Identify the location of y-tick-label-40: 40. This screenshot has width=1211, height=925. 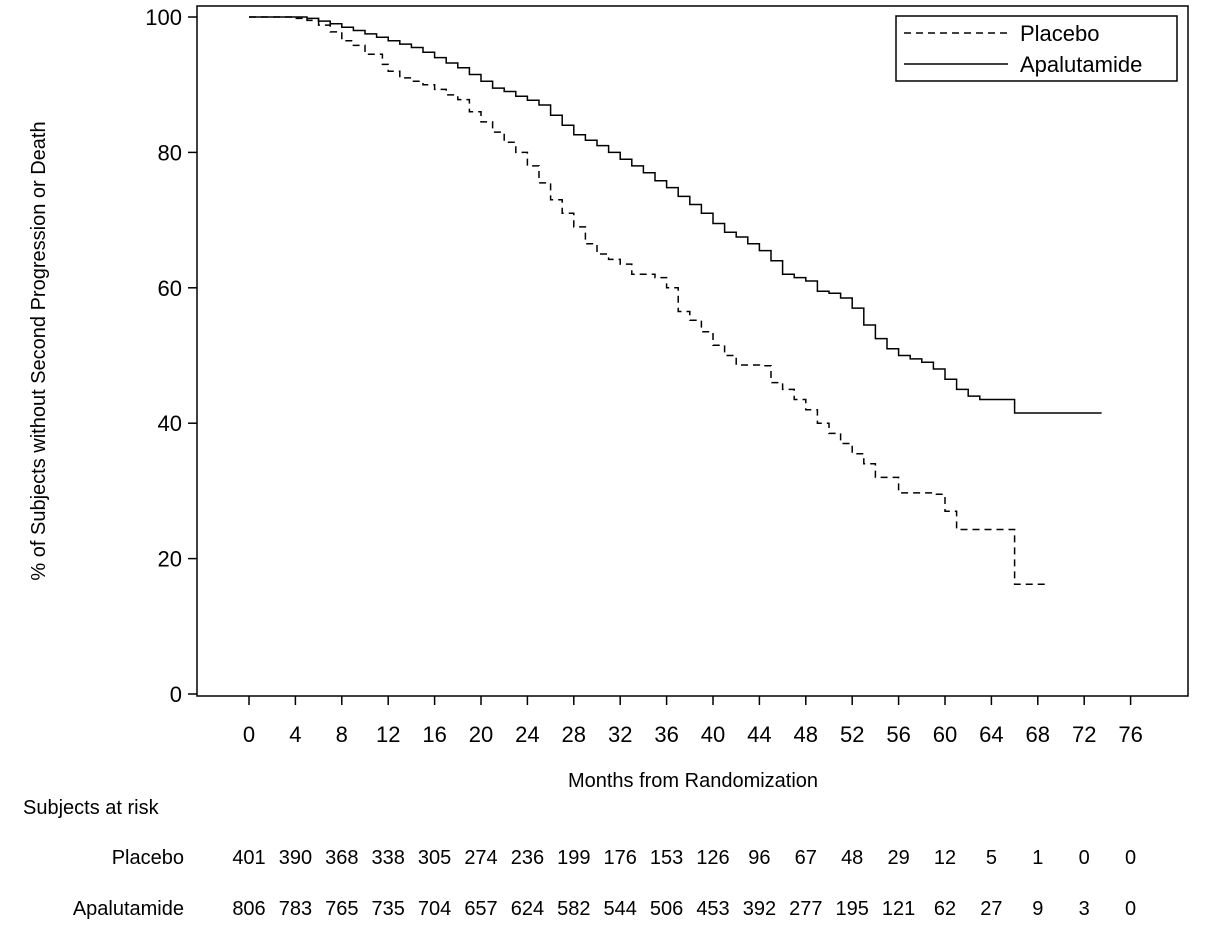
(170, 423).